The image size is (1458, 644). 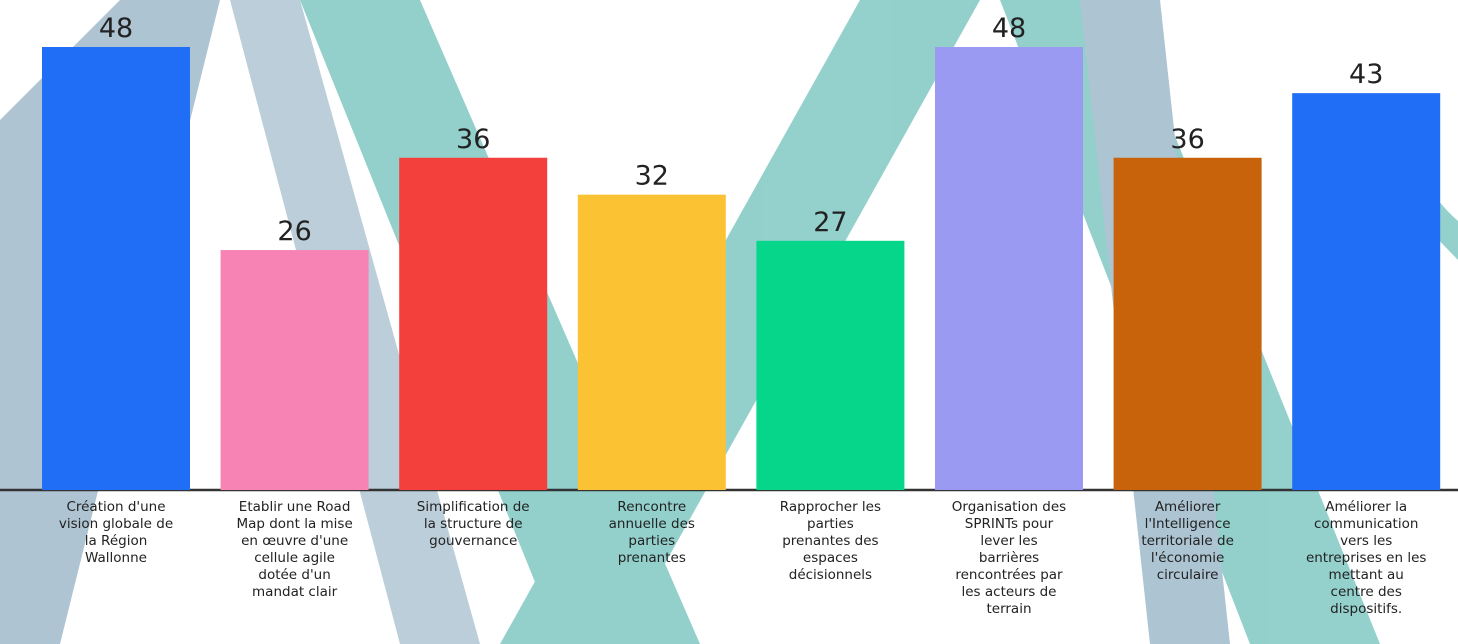 I want to click on x-tick-label-line: l'économie, so click(x=1187, y=558).